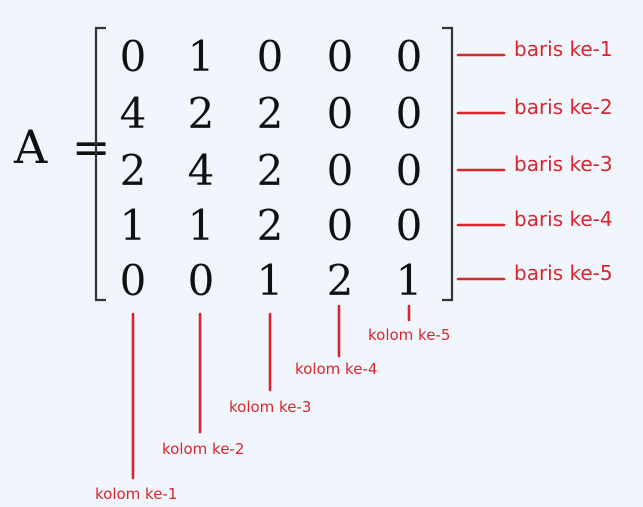 The width and height of the screenshot is (643, 507). I want to click on column-4-label: kolom ke-4, so click(336, 369).